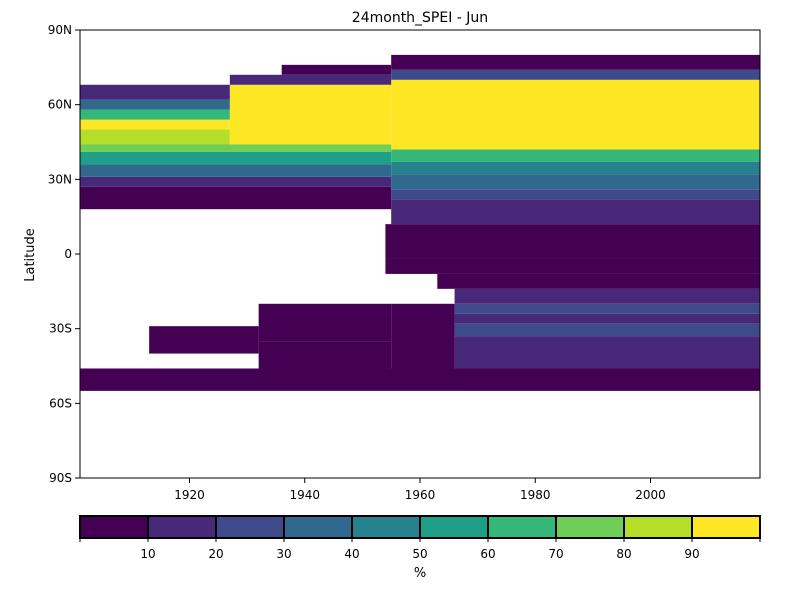 The width and height of the screenshot is (800, 600). I want to click on x-tick-label: 1960, so click(420, 495).